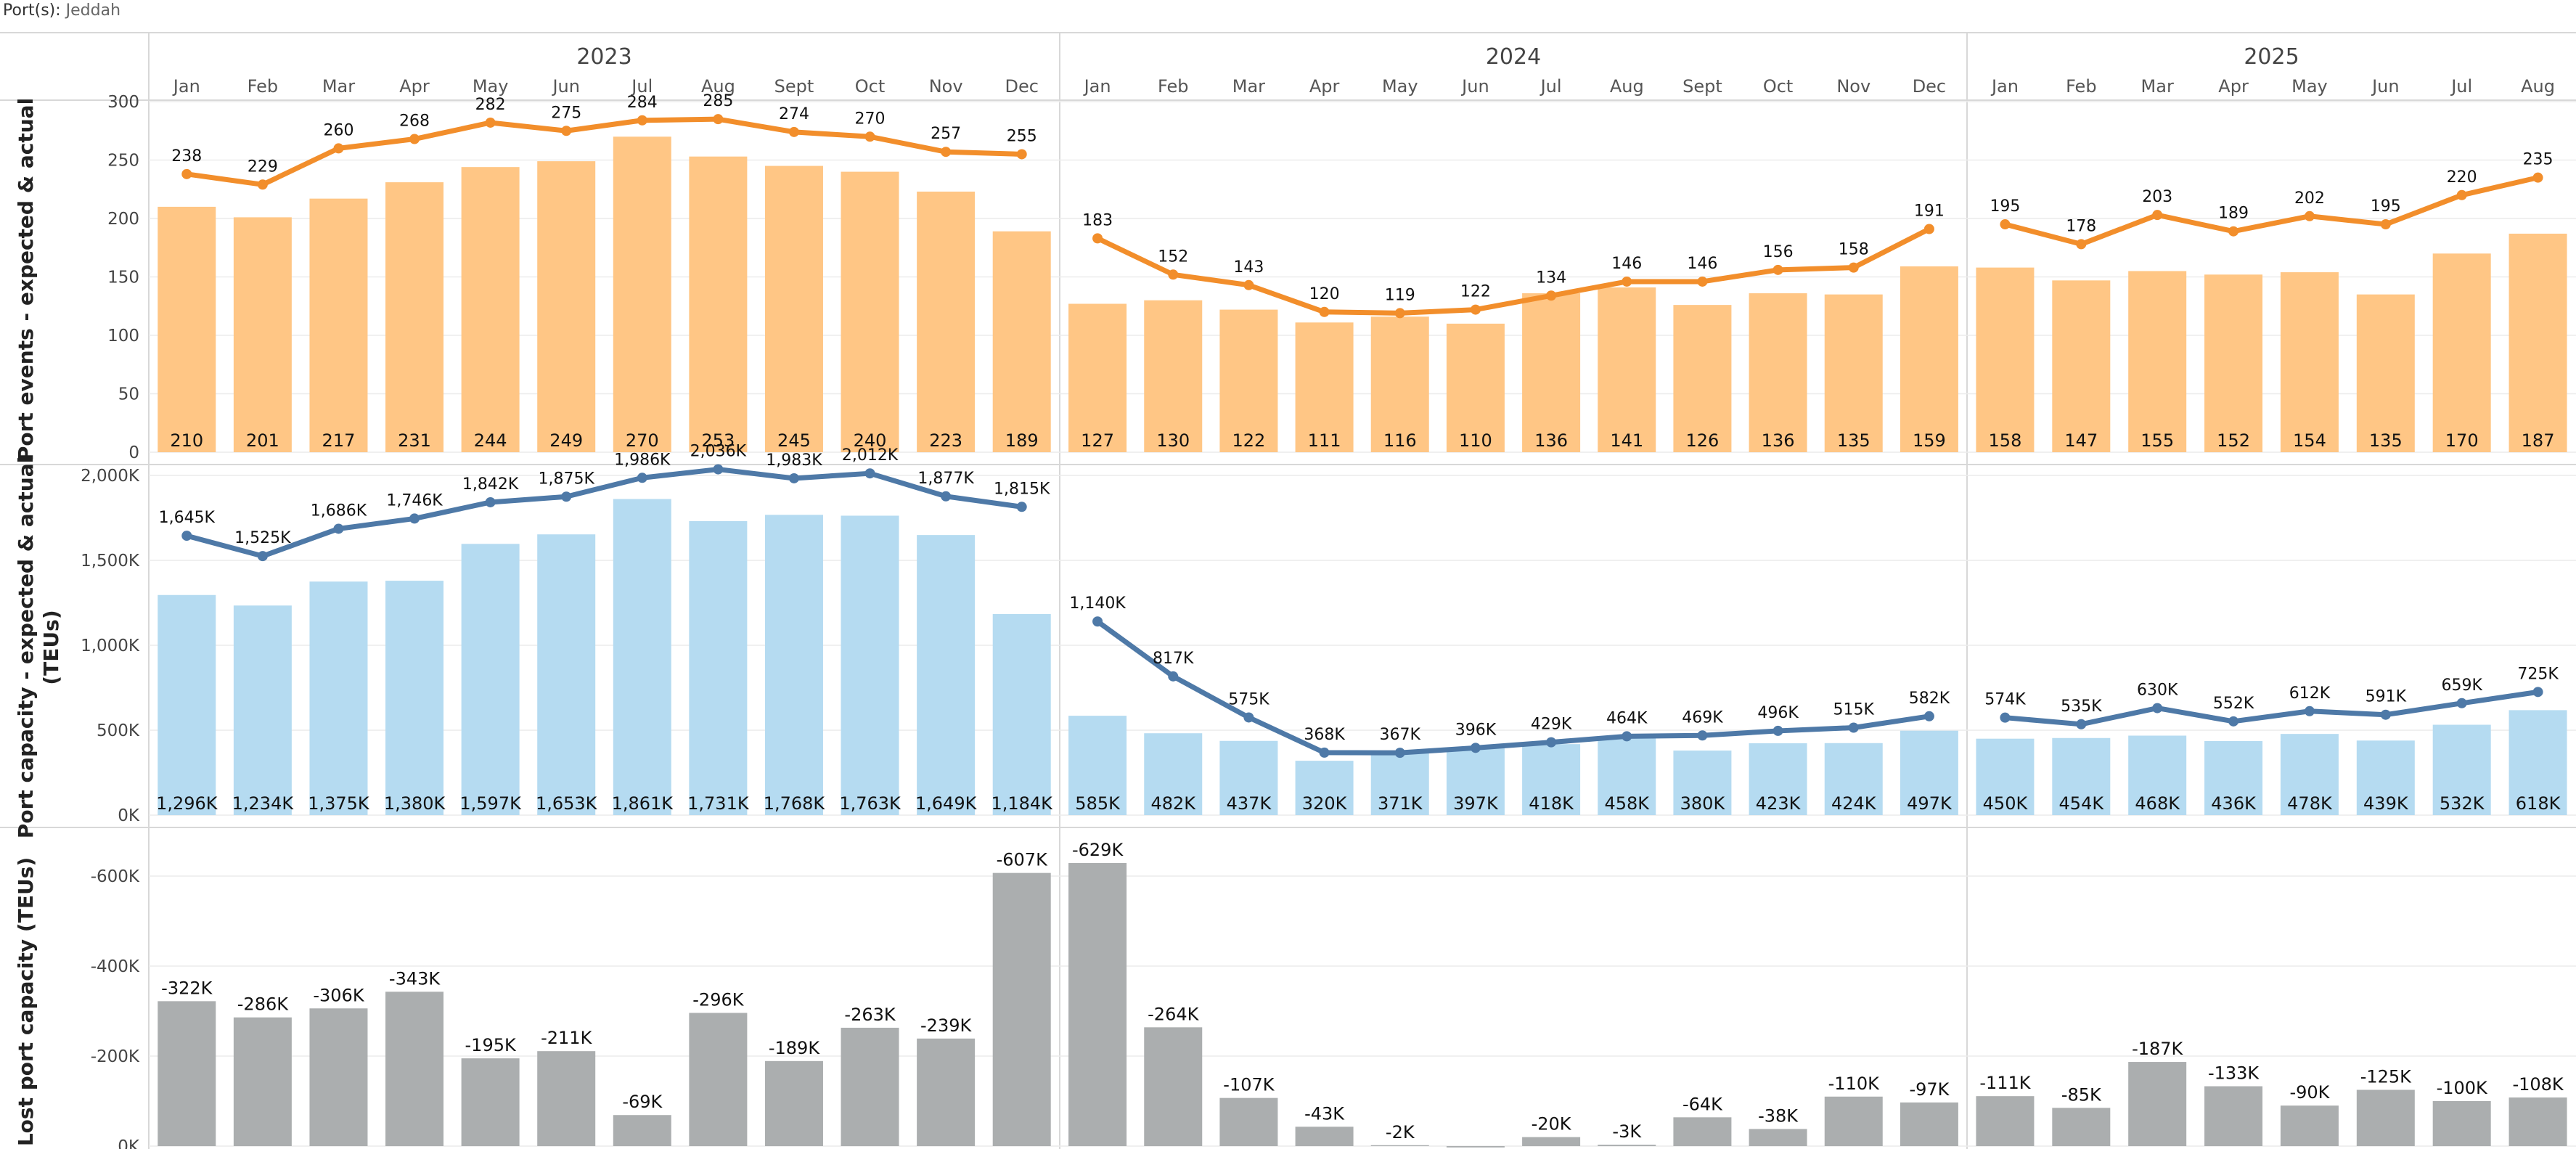 Image resolution: width=2576 pixels, height=1149 pixels. Describe the element at coordinates (1627, 264) in the screenshot. I see `expected-events-label: 146` at that location.